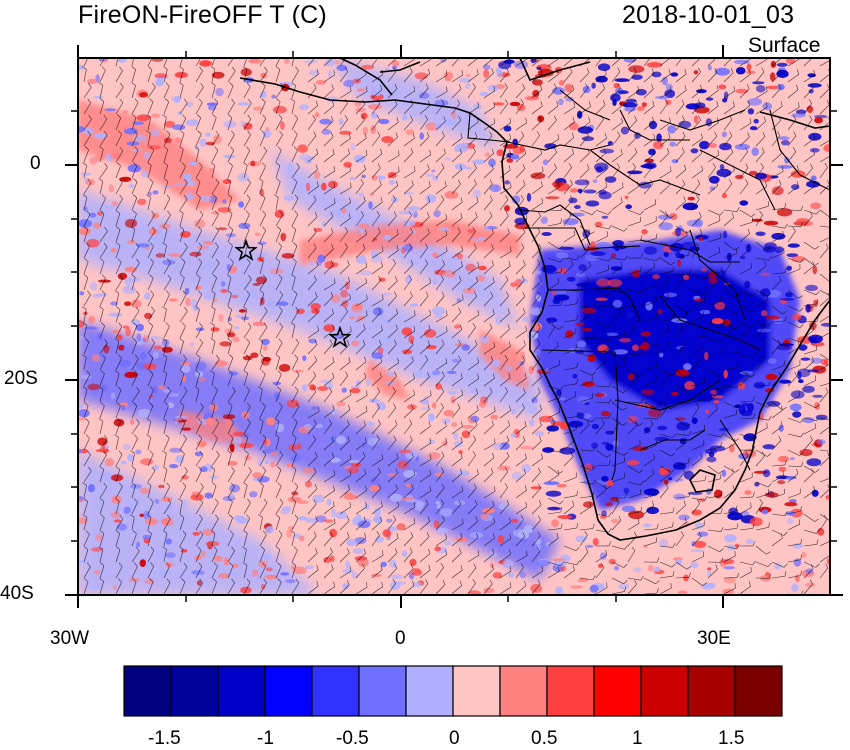 The image size is (850, 750). I want to click on x-tick-label-0: 0, so click(400, 638).